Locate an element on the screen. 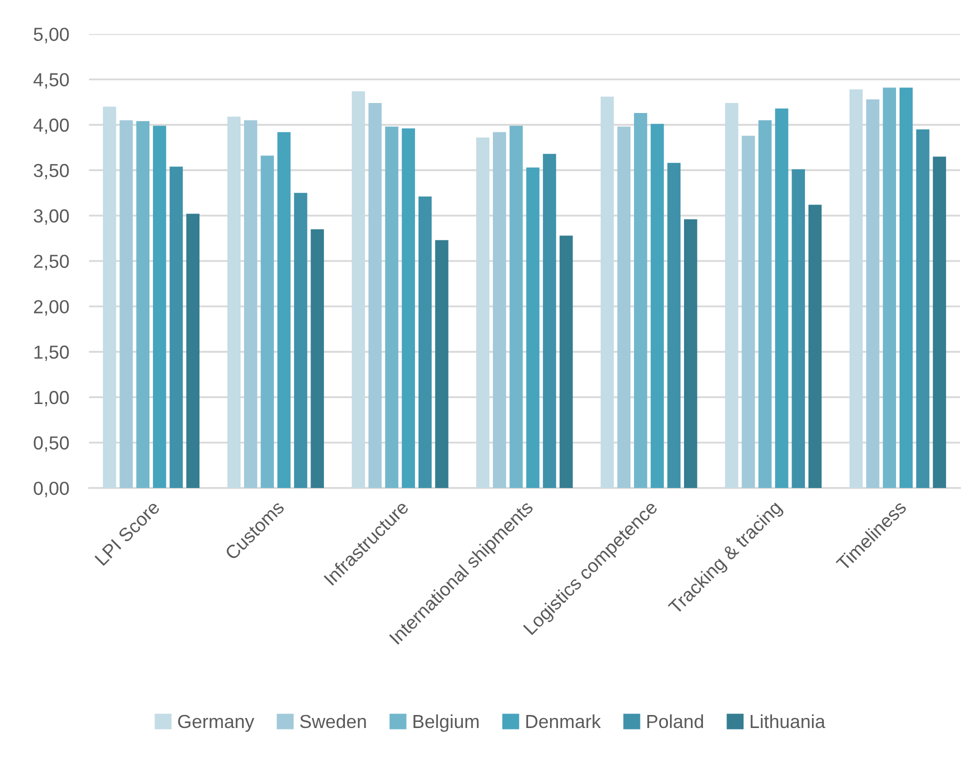 The width and height of the screenshot is (980, 764). legend-label: Belgium is located at coordinates (446, 723).